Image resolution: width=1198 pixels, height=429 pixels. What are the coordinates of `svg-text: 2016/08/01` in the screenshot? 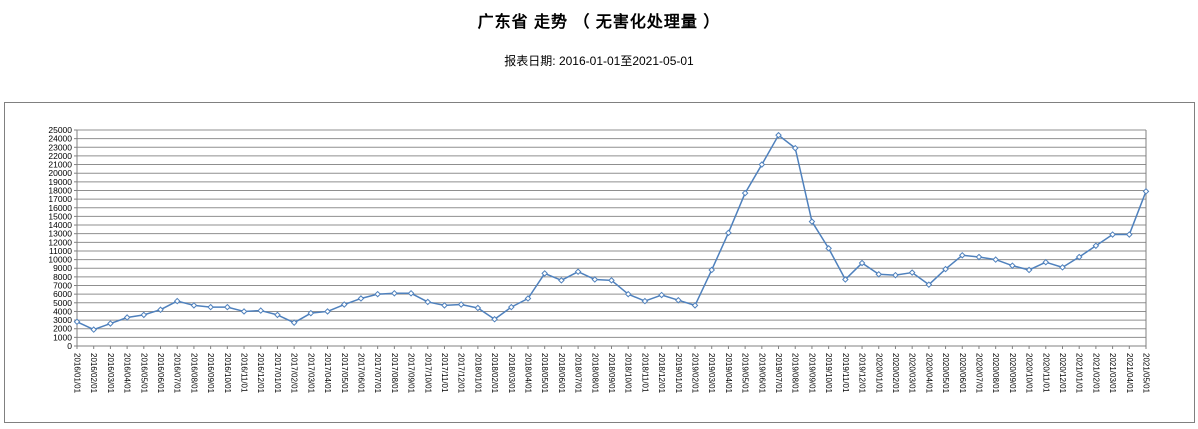 It's located at (193, 373).